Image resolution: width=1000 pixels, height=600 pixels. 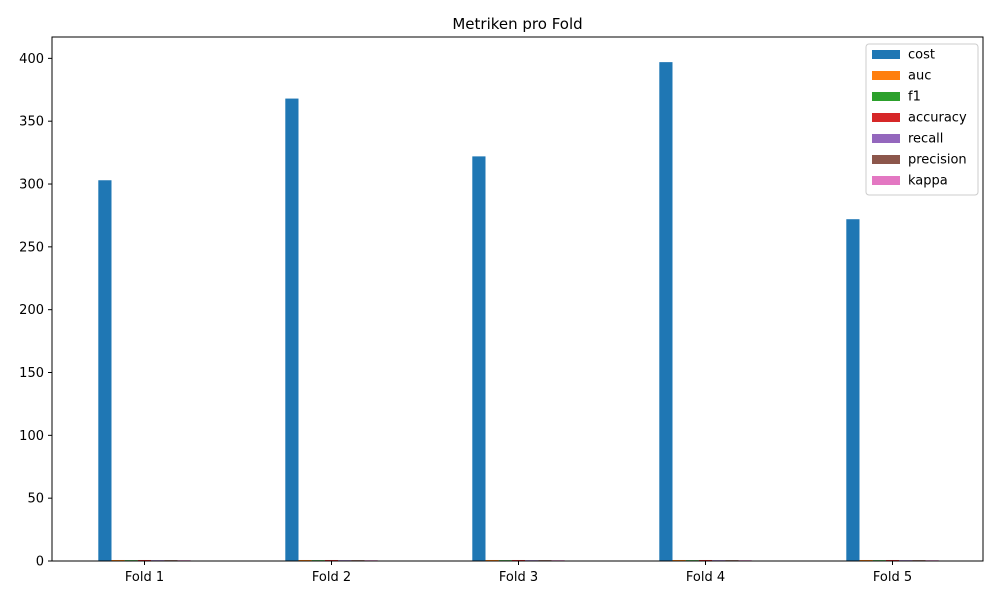 What do you see at coordinates (886, 180) in the screenshot?
I see `legend-swatch-kappa` at bounding box center [886, 180].